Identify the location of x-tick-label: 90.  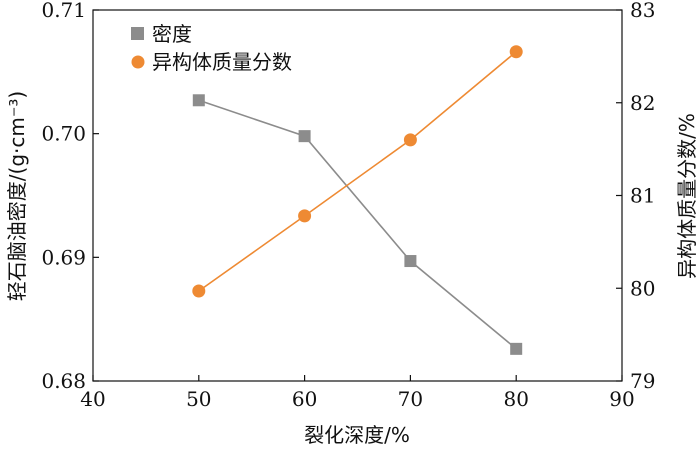
(621, 399).